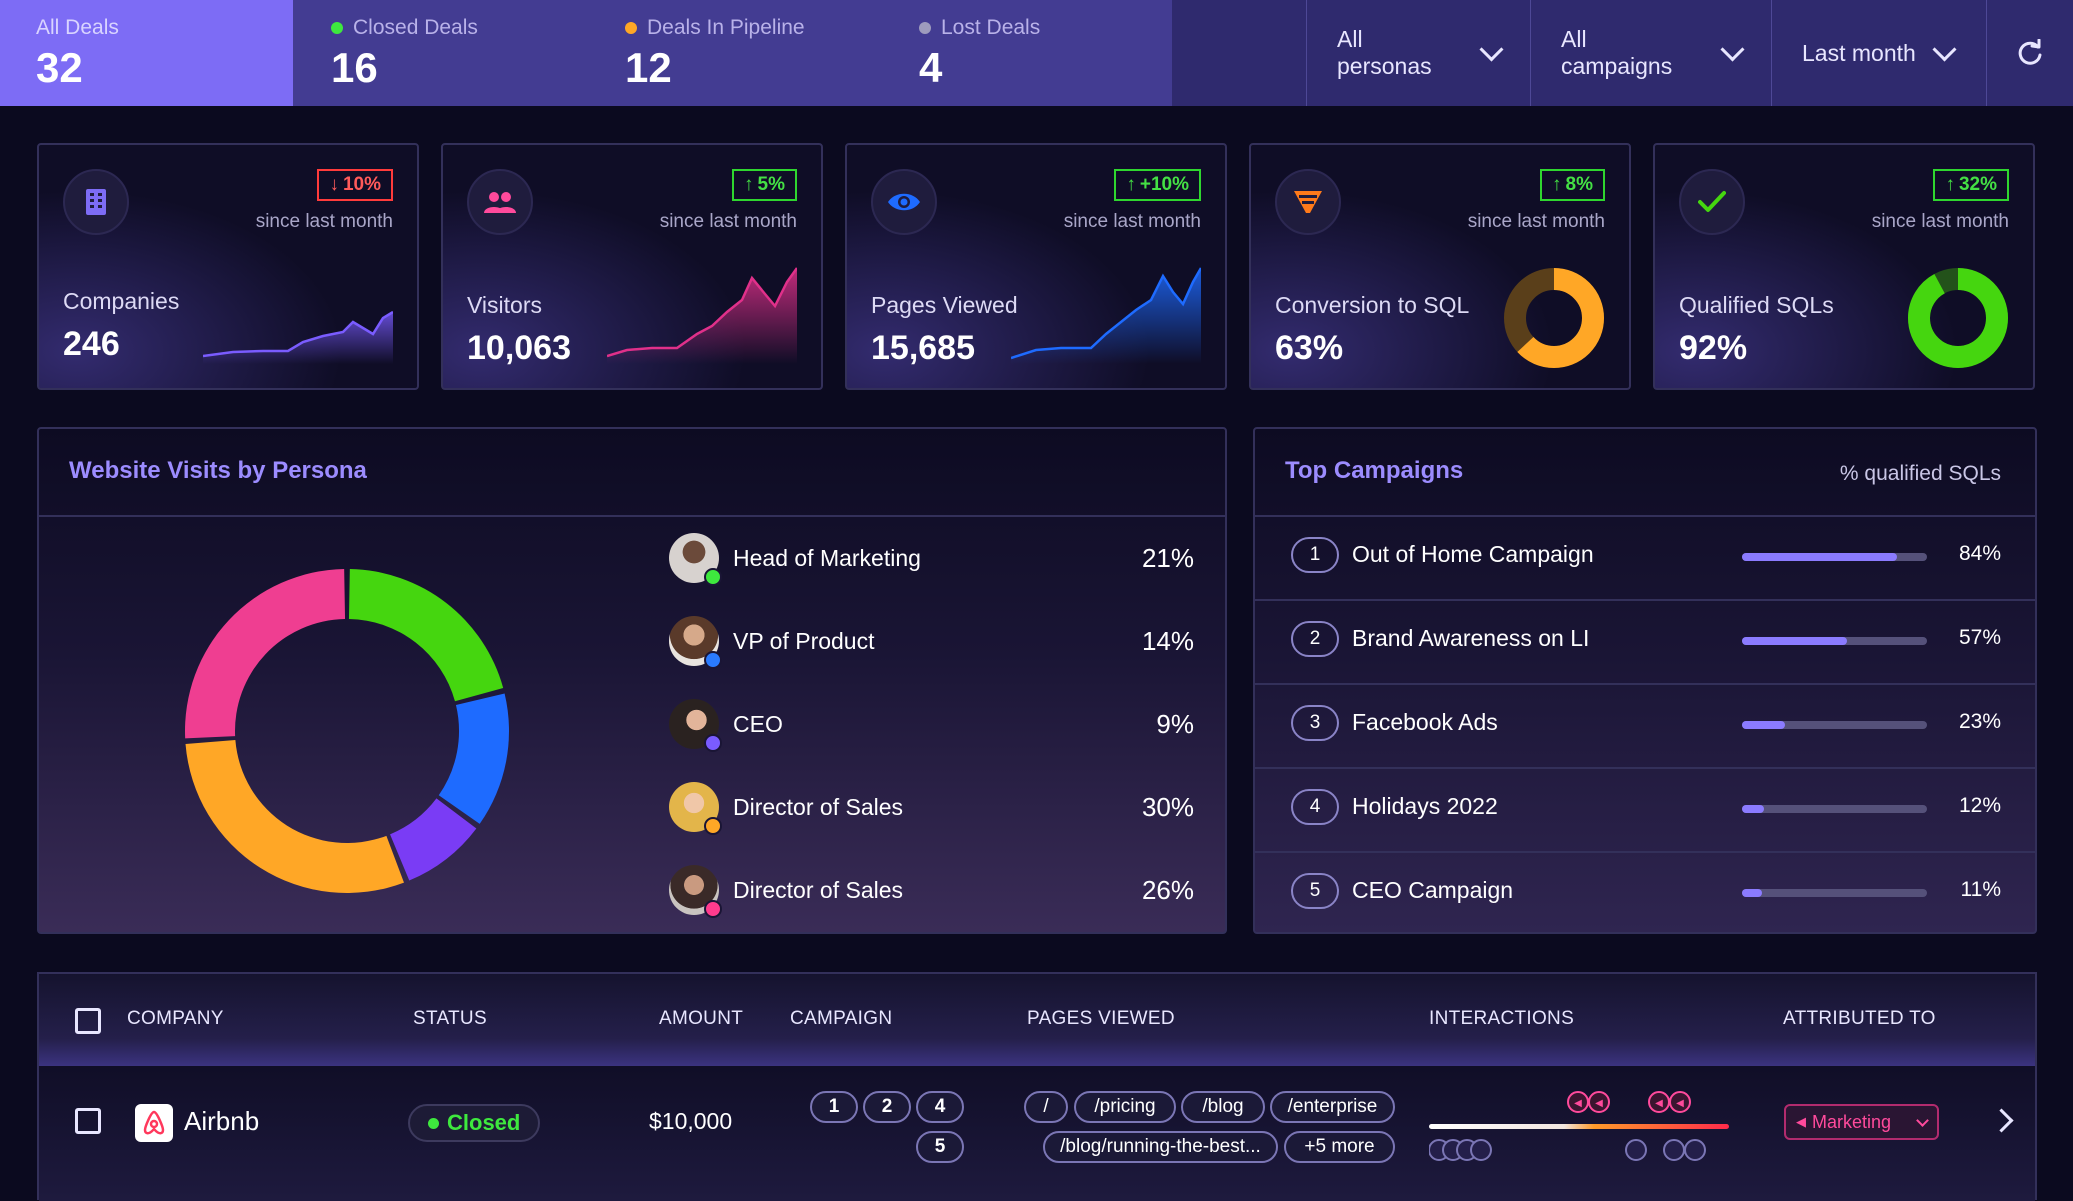  Describe the element at coordinates (347, 731) in the screenshot. I see `persona-donut-chart` at that location.